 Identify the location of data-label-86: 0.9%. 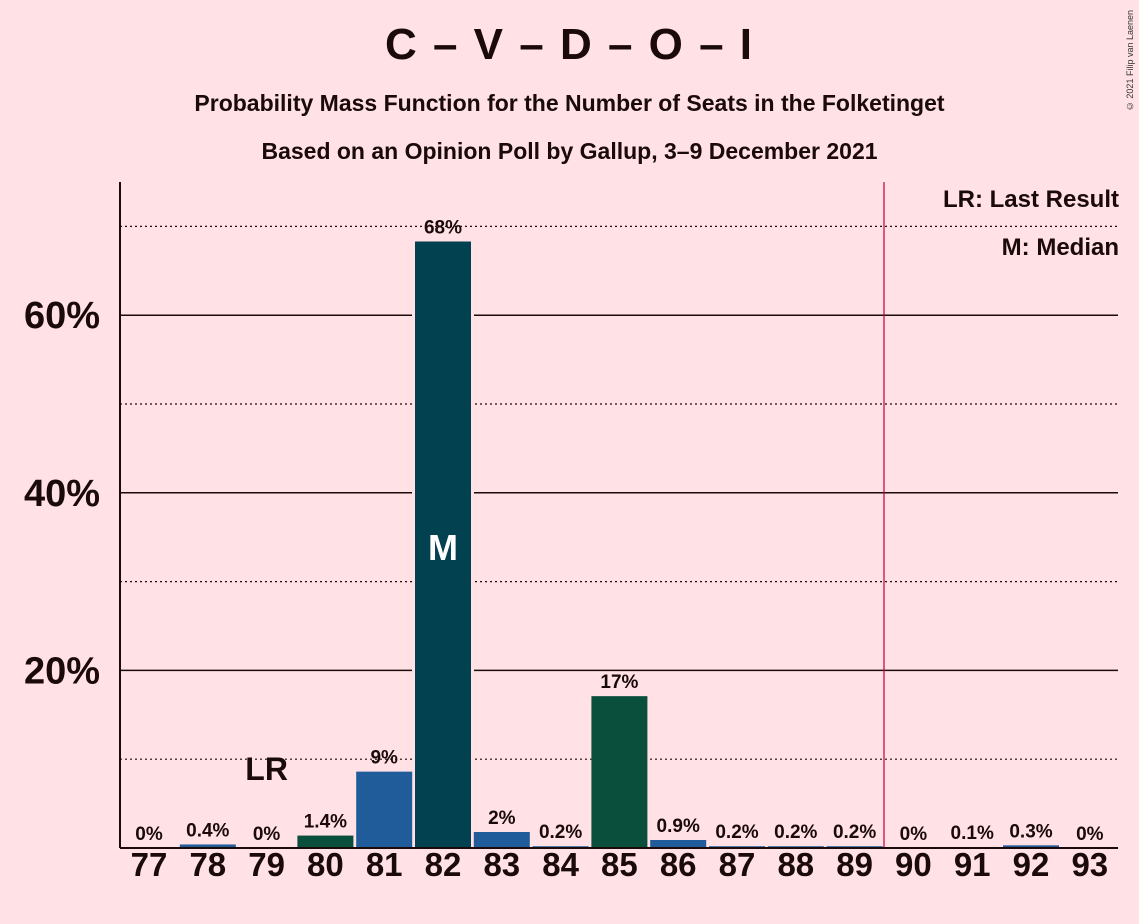
(678, 826).